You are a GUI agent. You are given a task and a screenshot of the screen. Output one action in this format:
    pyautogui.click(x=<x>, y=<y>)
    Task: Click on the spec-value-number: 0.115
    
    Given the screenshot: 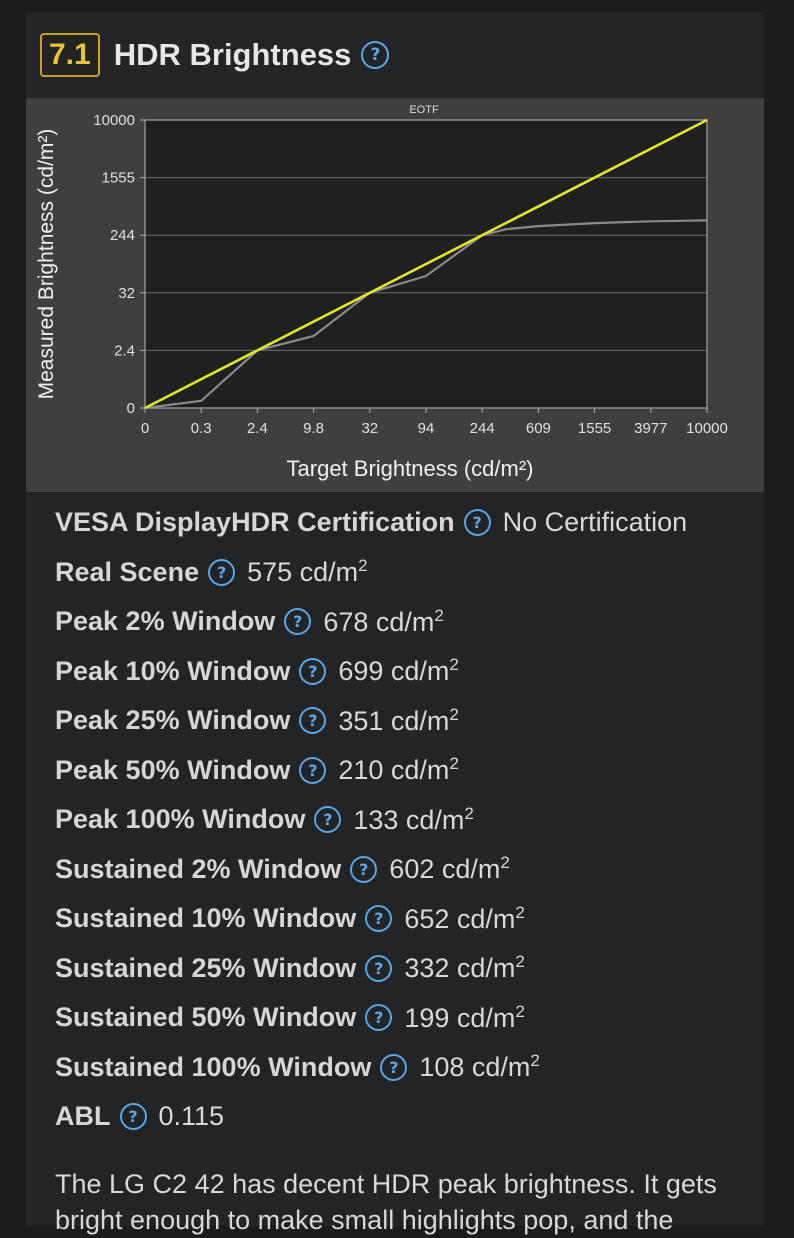 What is the action you would take?
    pyautogui.click(x=191, y=1116)
    